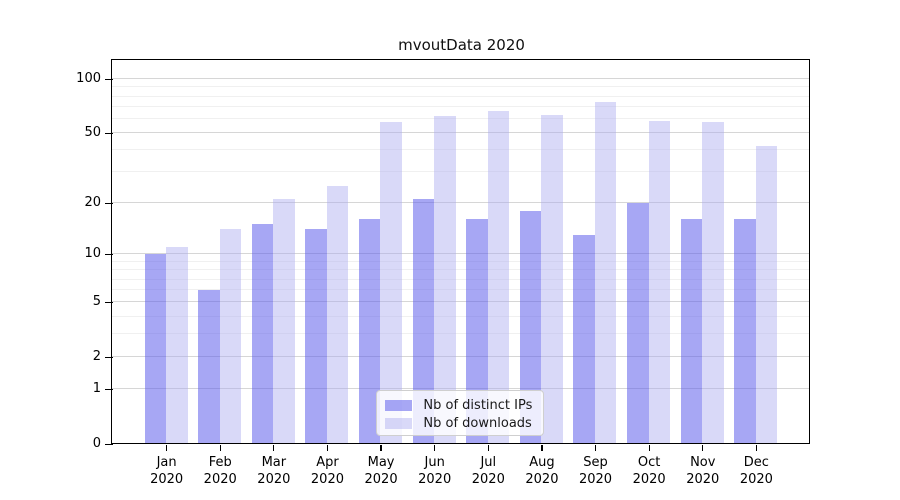  I want to click on bar-nov-distinct-ips, so click(691, 331).